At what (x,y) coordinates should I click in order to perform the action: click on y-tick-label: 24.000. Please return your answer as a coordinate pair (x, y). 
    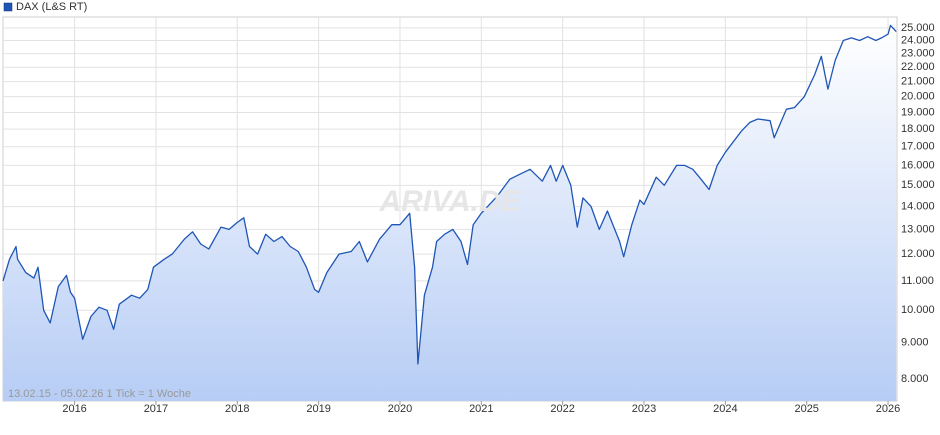
    Looking at the image, I should click on (918, 40).